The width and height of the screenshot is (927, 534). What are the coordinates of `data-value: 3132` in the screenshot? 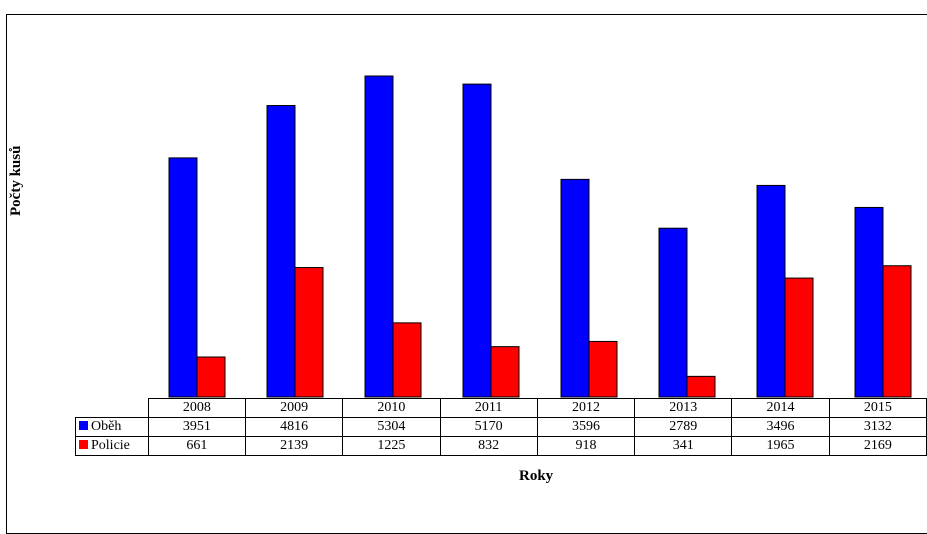 It's located at (877, 427).